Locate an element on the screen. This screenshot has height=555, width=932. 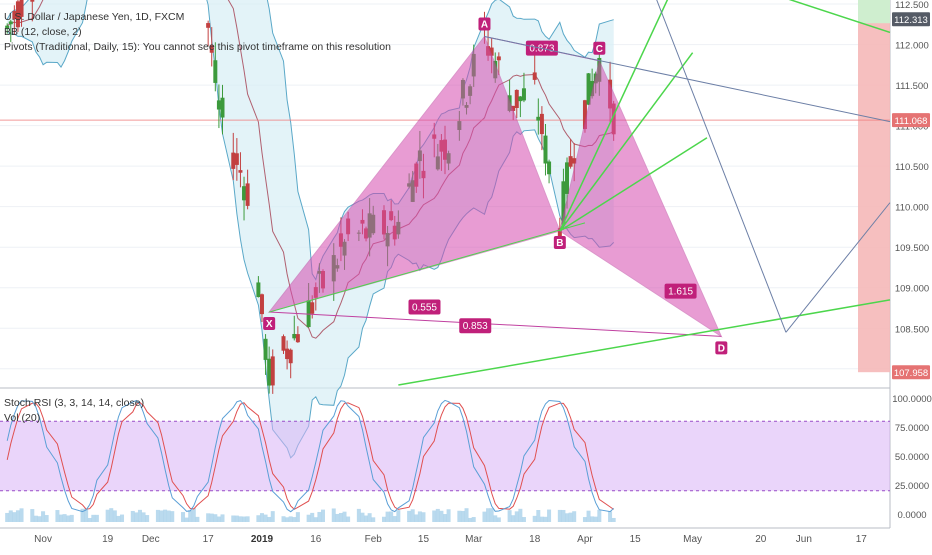
ratio-label: 0.853 is located at coordinates (475, 326).